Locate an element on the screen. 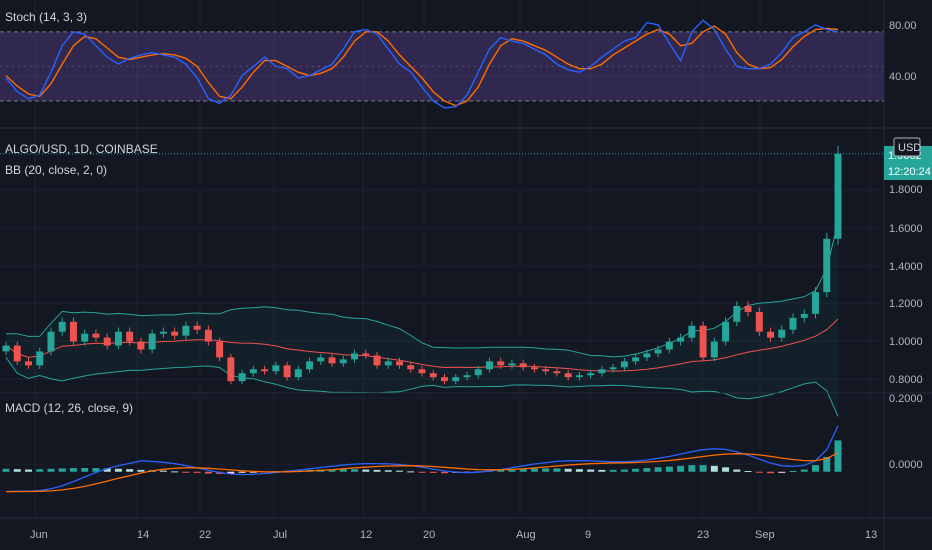  currency-label: USD is located at coordinates (909, 148).